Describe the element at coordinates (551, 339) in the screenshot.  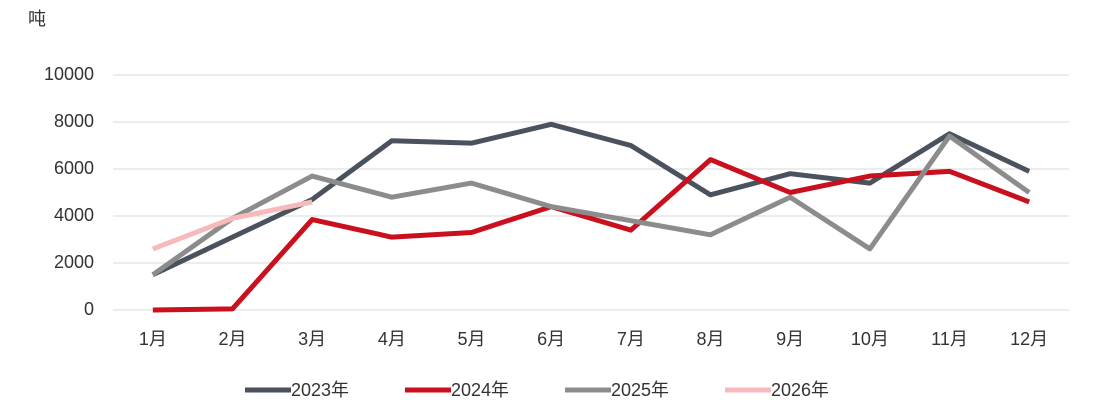
I see `x-tick-label: 6月` at that location.